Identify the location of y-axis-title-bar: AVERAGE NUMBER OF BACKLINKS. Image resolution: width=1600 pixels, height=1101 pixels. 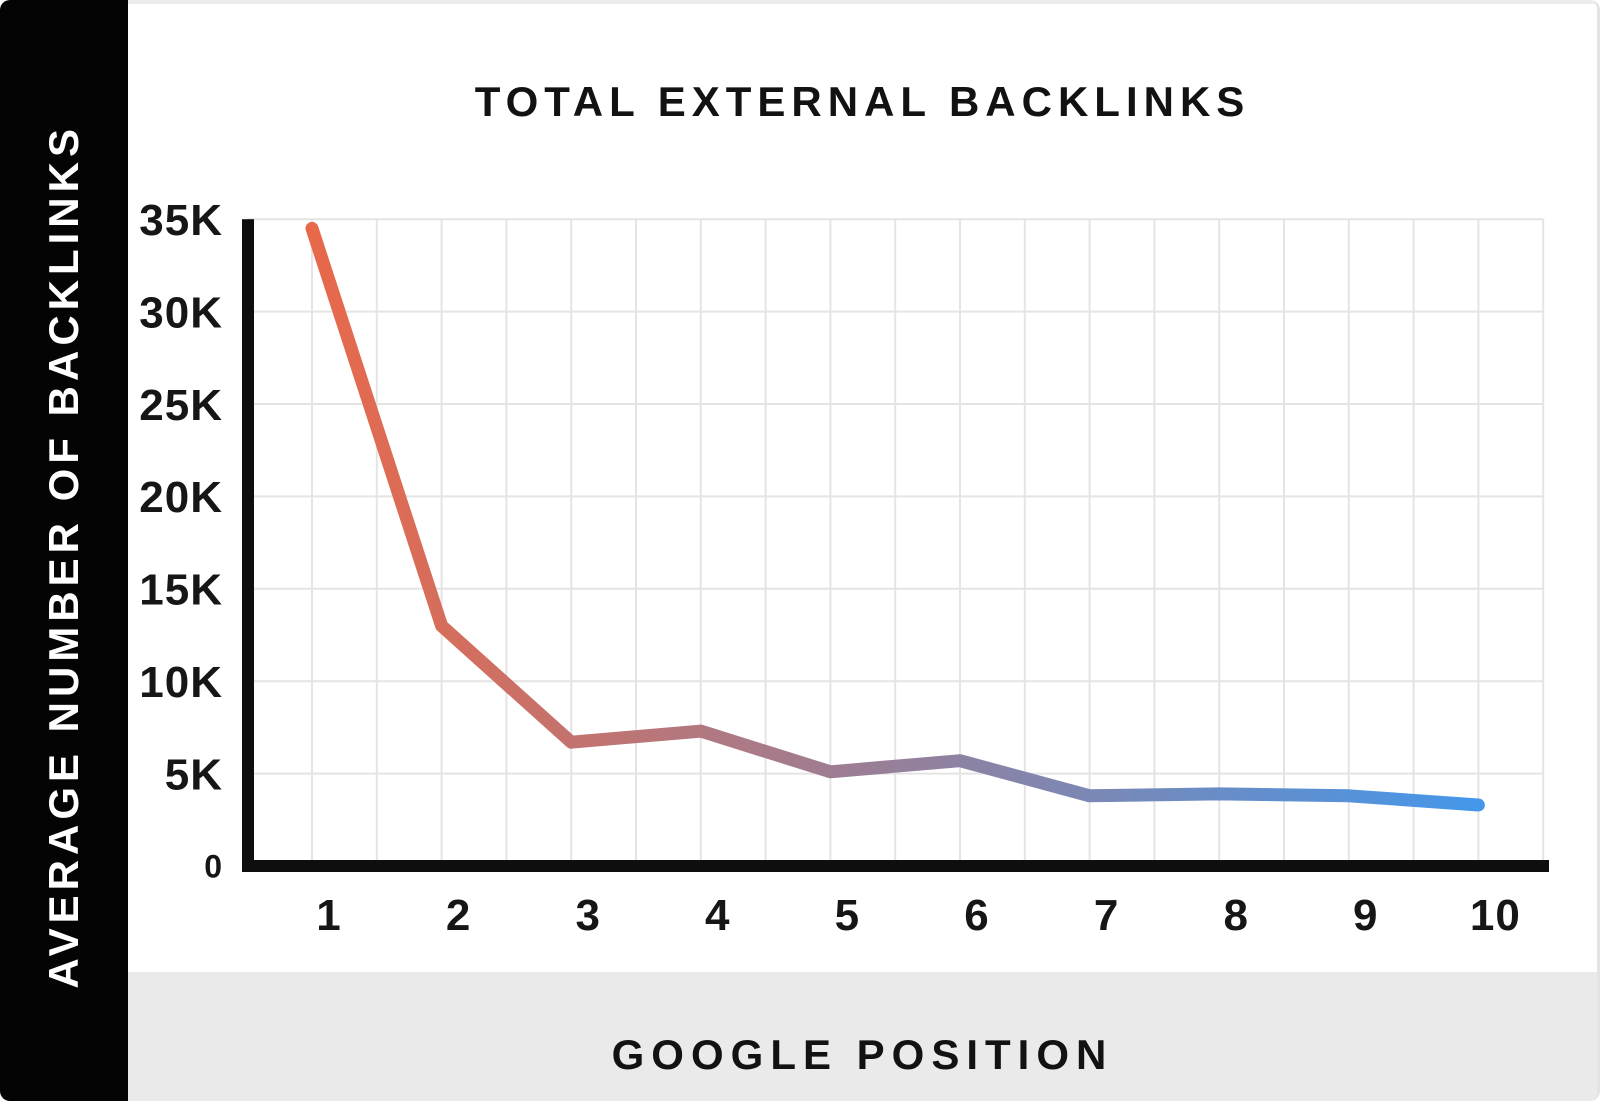
(64, 550).